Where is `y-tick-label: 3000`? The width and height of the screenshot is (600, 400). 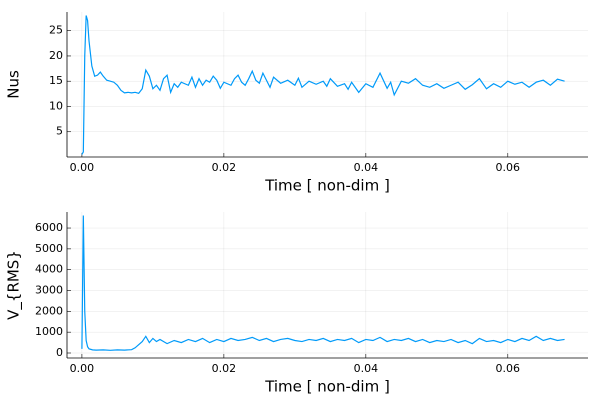
y-tick-label: 3000 is located at coordinates (49, 290).